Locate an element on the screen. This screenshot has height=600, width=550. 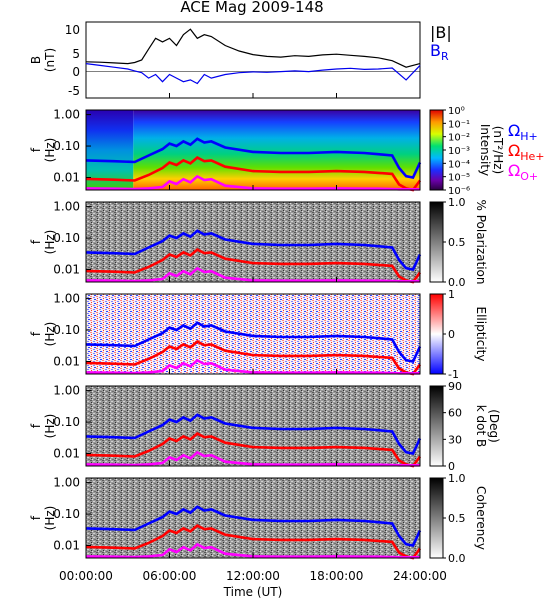
x-axis-label: Time (UT) is located at coordinates (253, 592).